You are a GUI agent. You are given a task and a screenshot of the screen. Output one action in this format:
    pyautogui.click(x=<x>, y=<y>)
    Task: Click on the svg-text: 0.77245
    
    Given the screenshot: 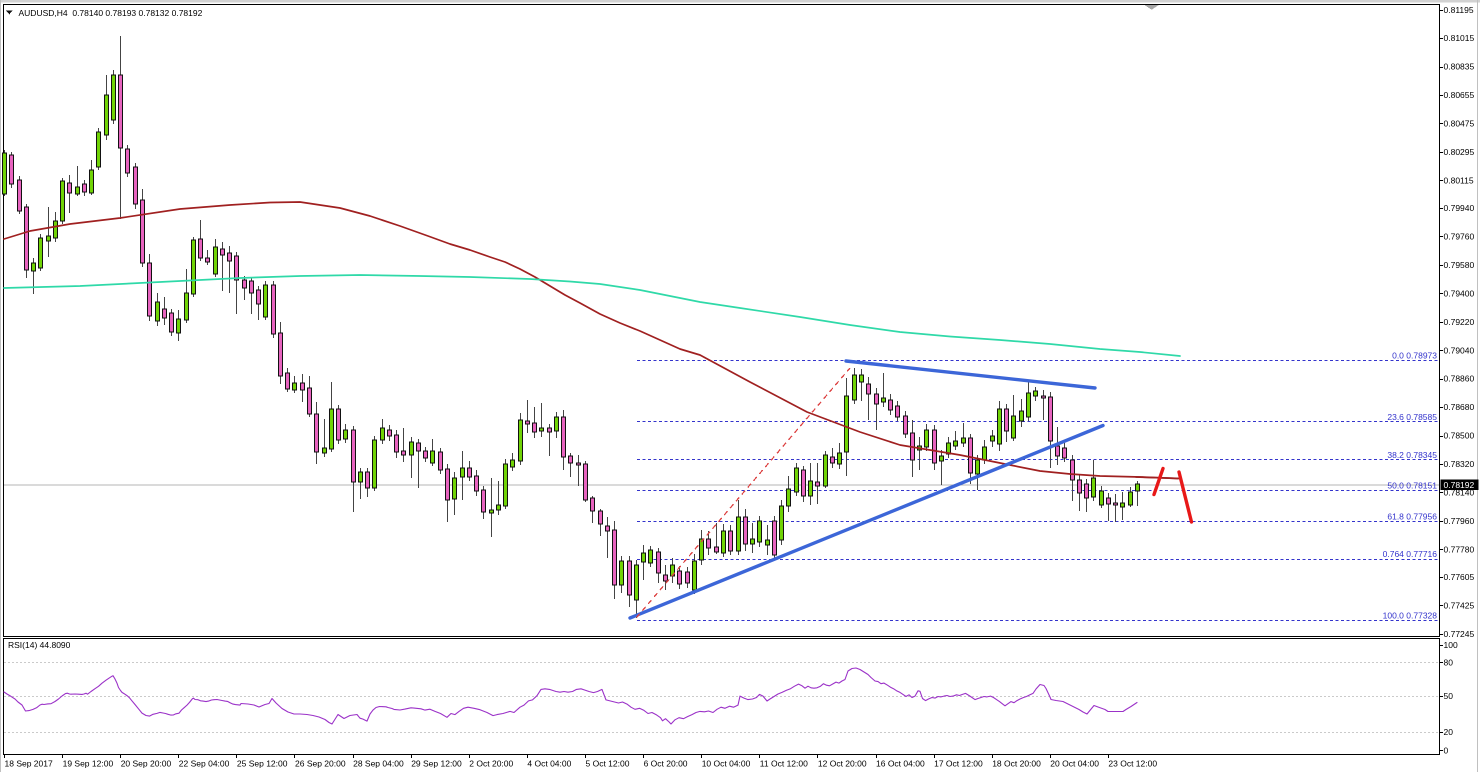 What is the action you would take?
    pyautogui.click(x=1459, y=634)
    